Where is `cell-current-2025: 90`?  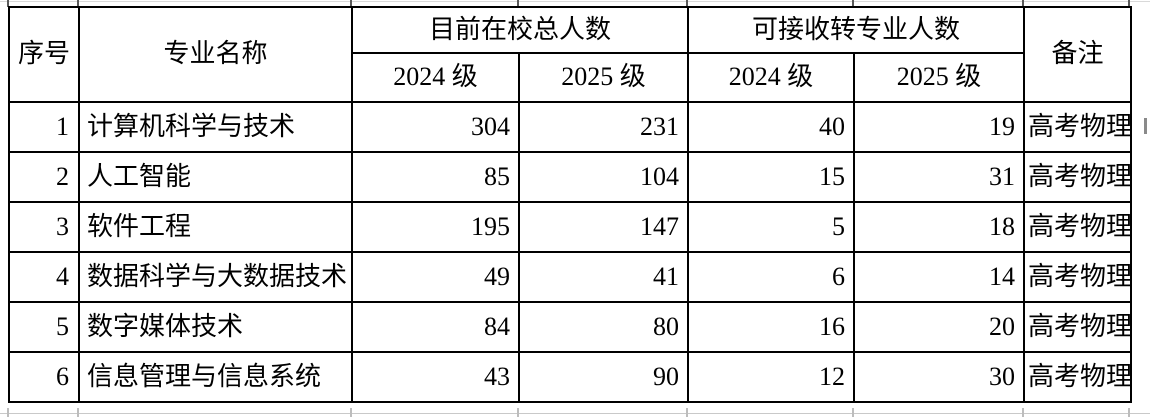
cell-current-2025: 90 is located at coordinates (603, 377).